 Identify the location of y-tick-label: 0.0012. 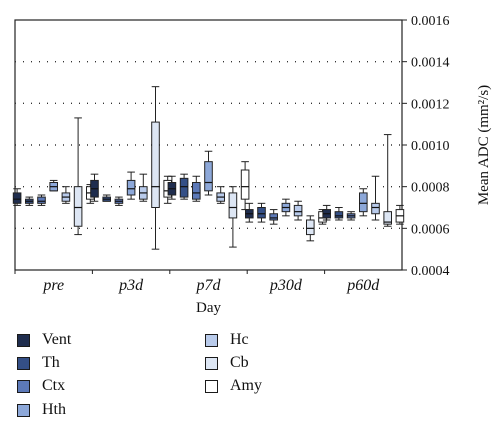
(430, 104).